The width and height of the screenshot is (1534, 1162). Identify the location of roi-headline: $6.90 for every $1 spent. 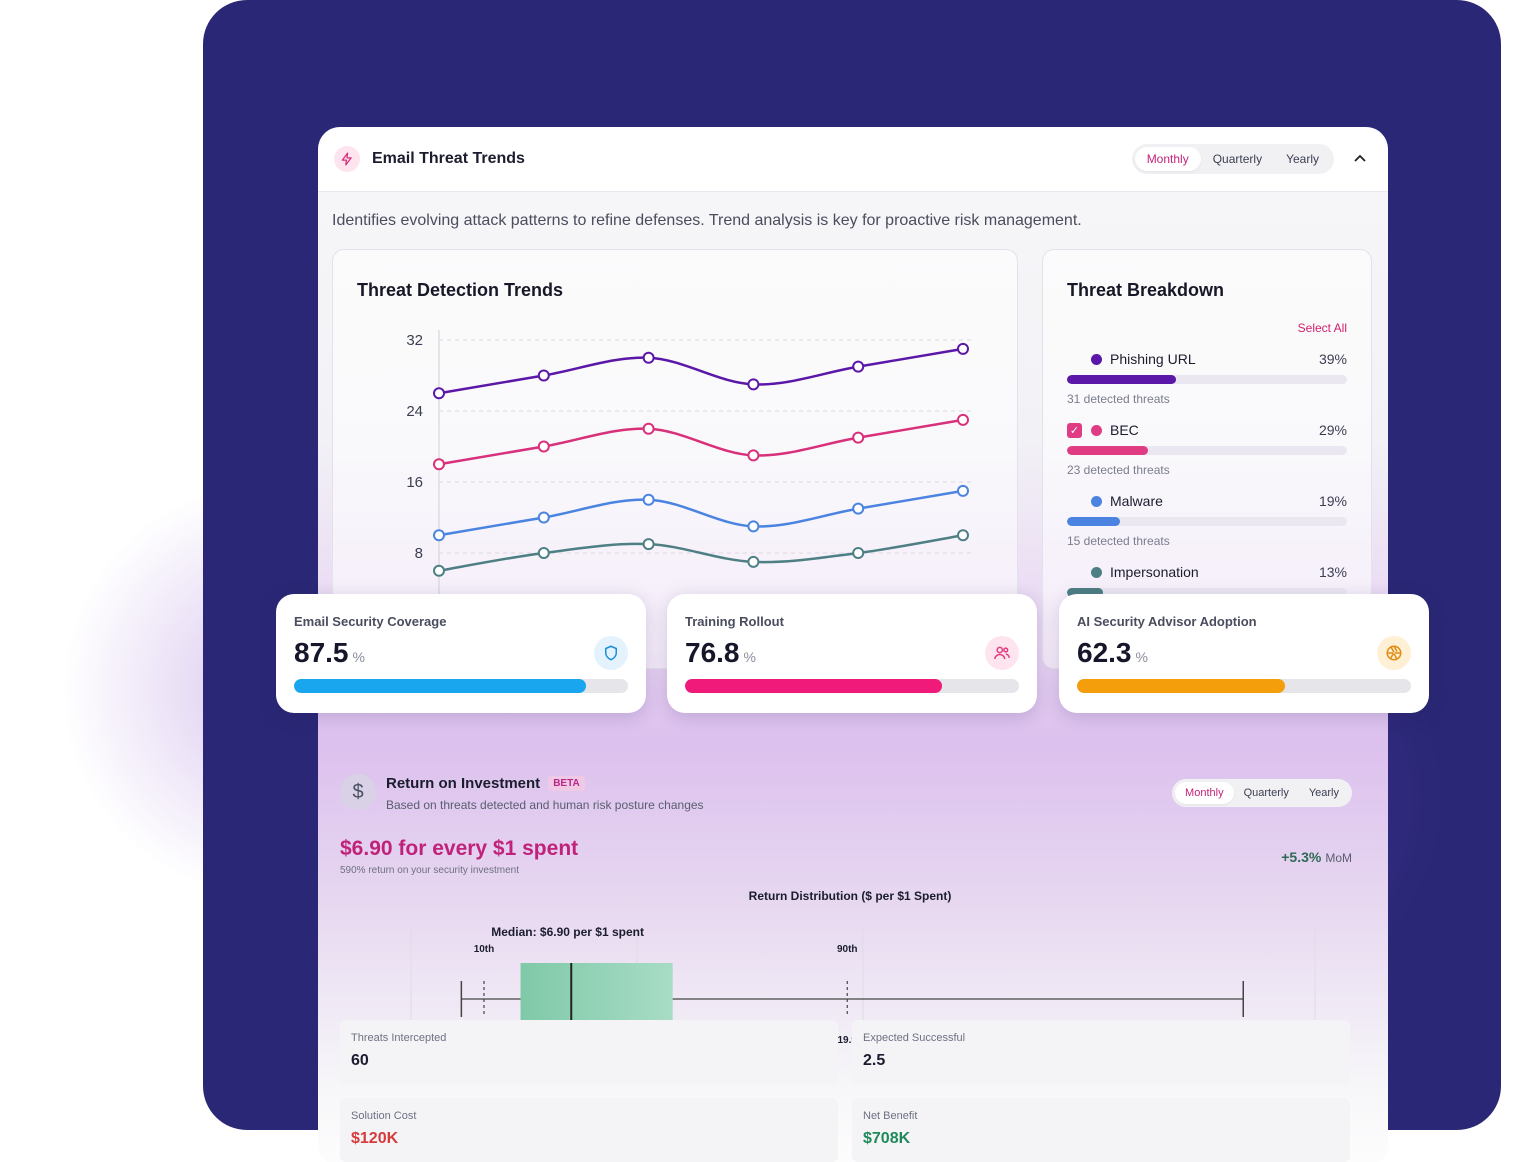
(459, 848).